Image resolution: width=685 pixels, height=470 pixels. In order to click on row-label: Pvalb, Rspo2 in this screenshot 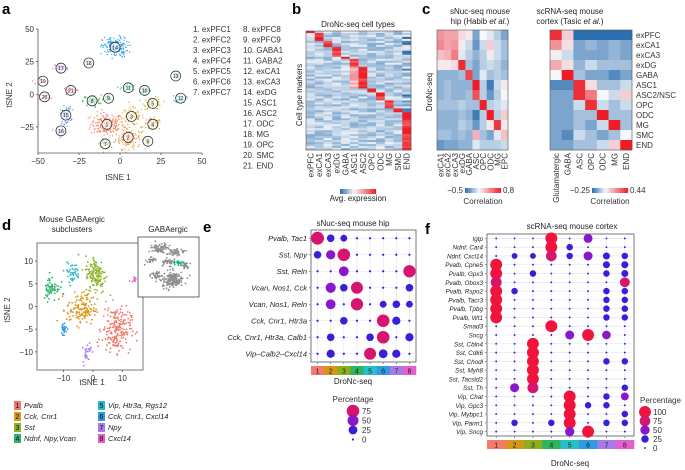, I will do `click(465, 292)`.